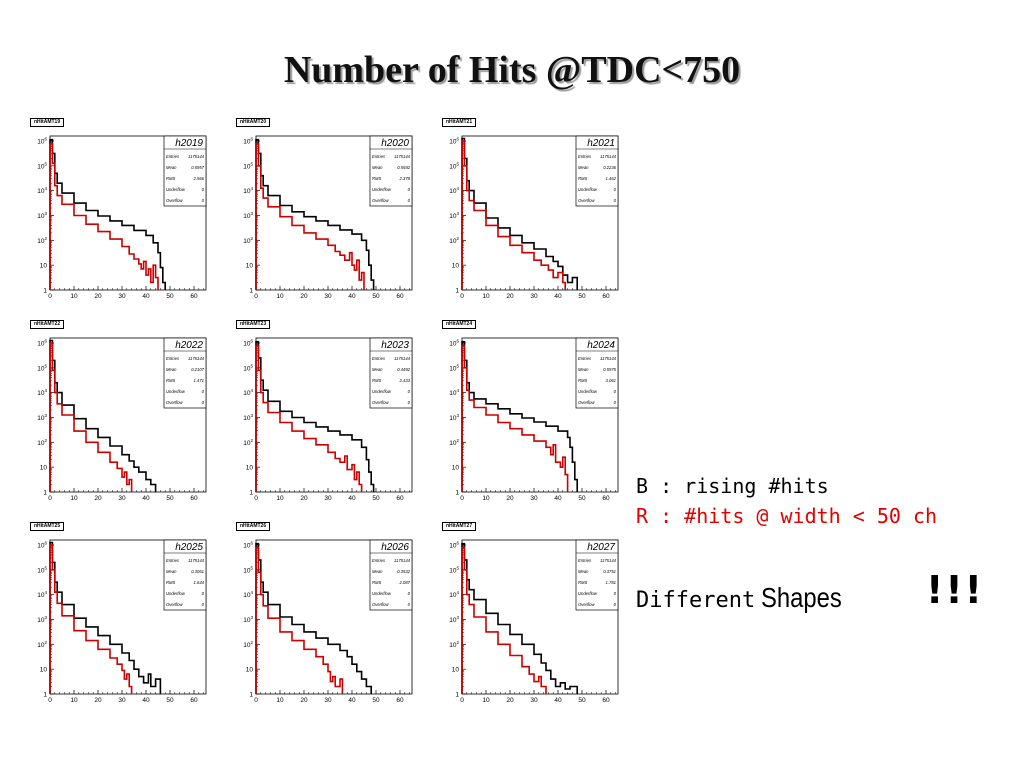 This screenshot has width=1024, height=768. I want to click on histogram-name: h2019, so click(189, 143).